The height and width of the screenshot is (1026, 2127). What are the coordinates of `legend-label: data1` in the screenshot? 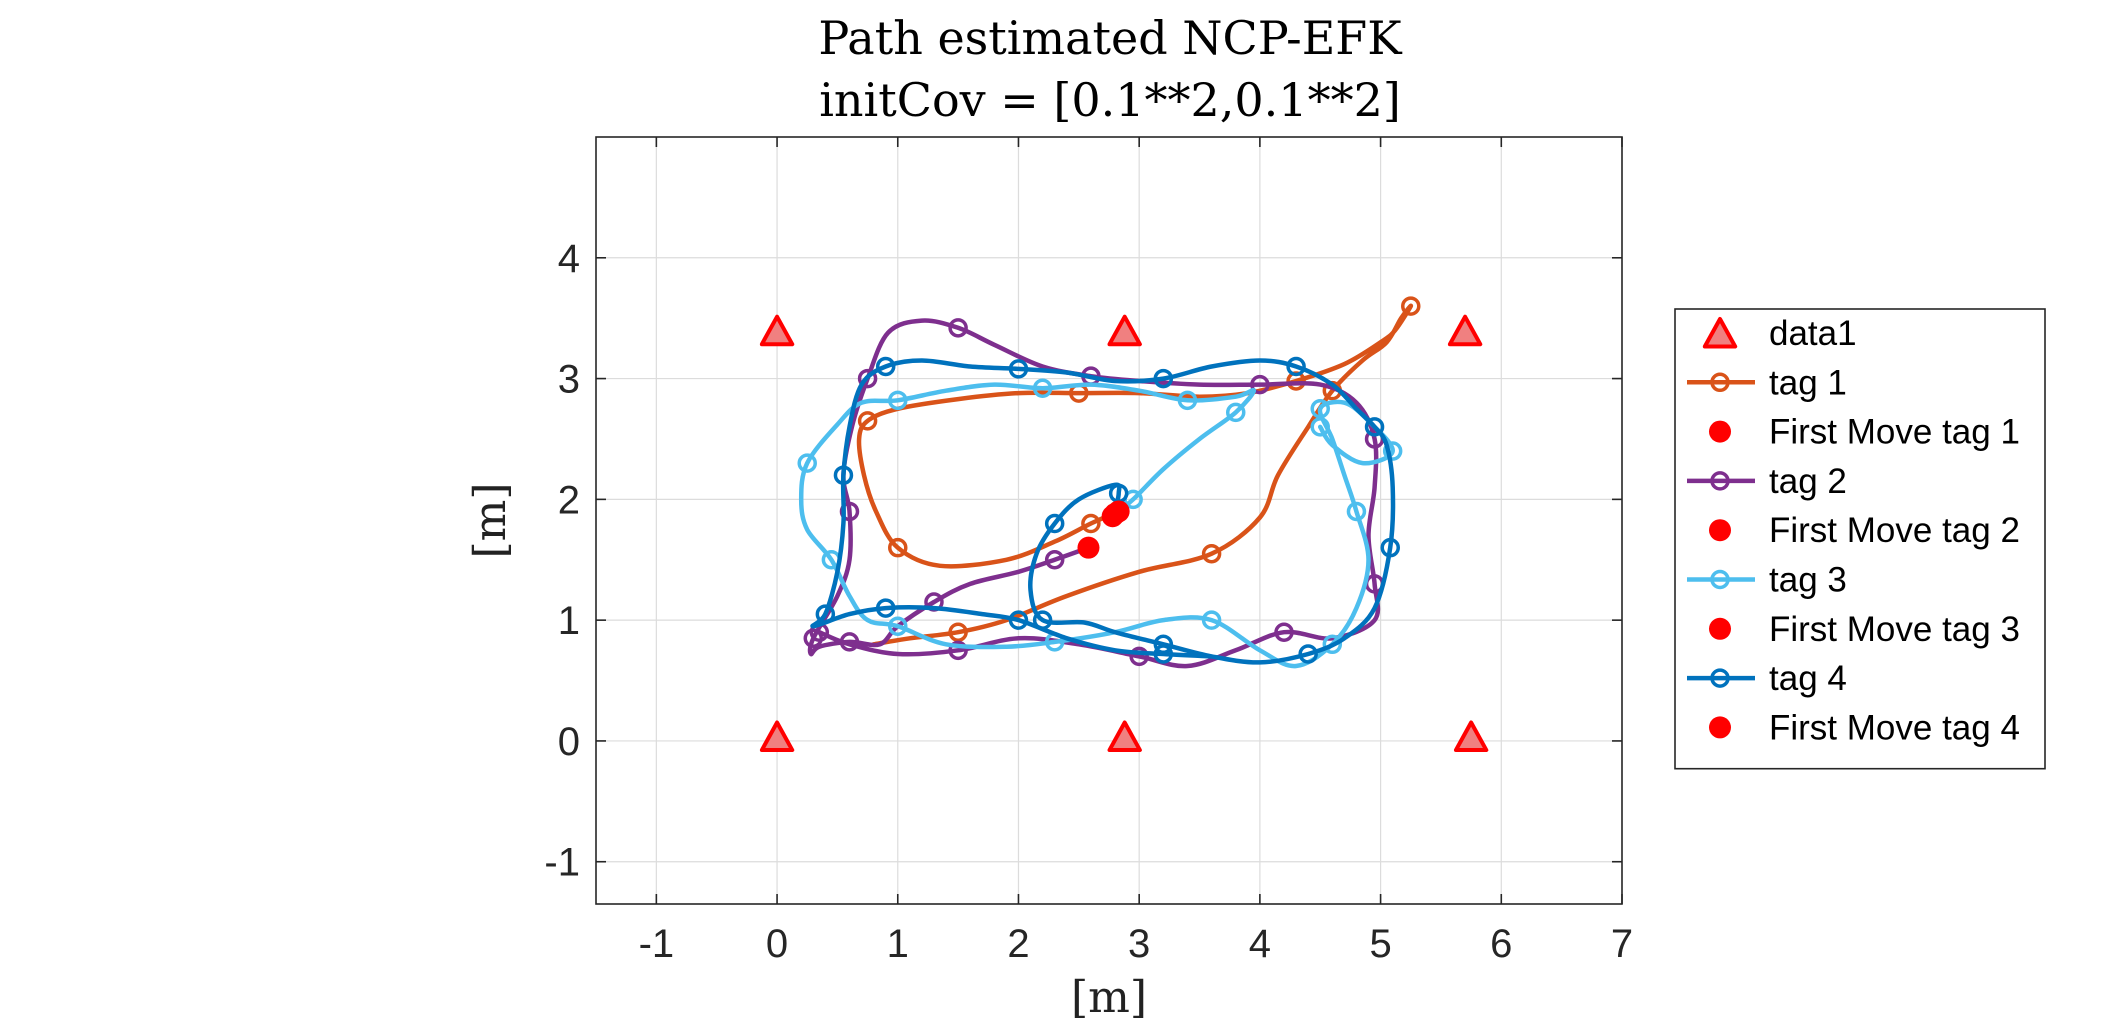 It's located at (1813, 333).